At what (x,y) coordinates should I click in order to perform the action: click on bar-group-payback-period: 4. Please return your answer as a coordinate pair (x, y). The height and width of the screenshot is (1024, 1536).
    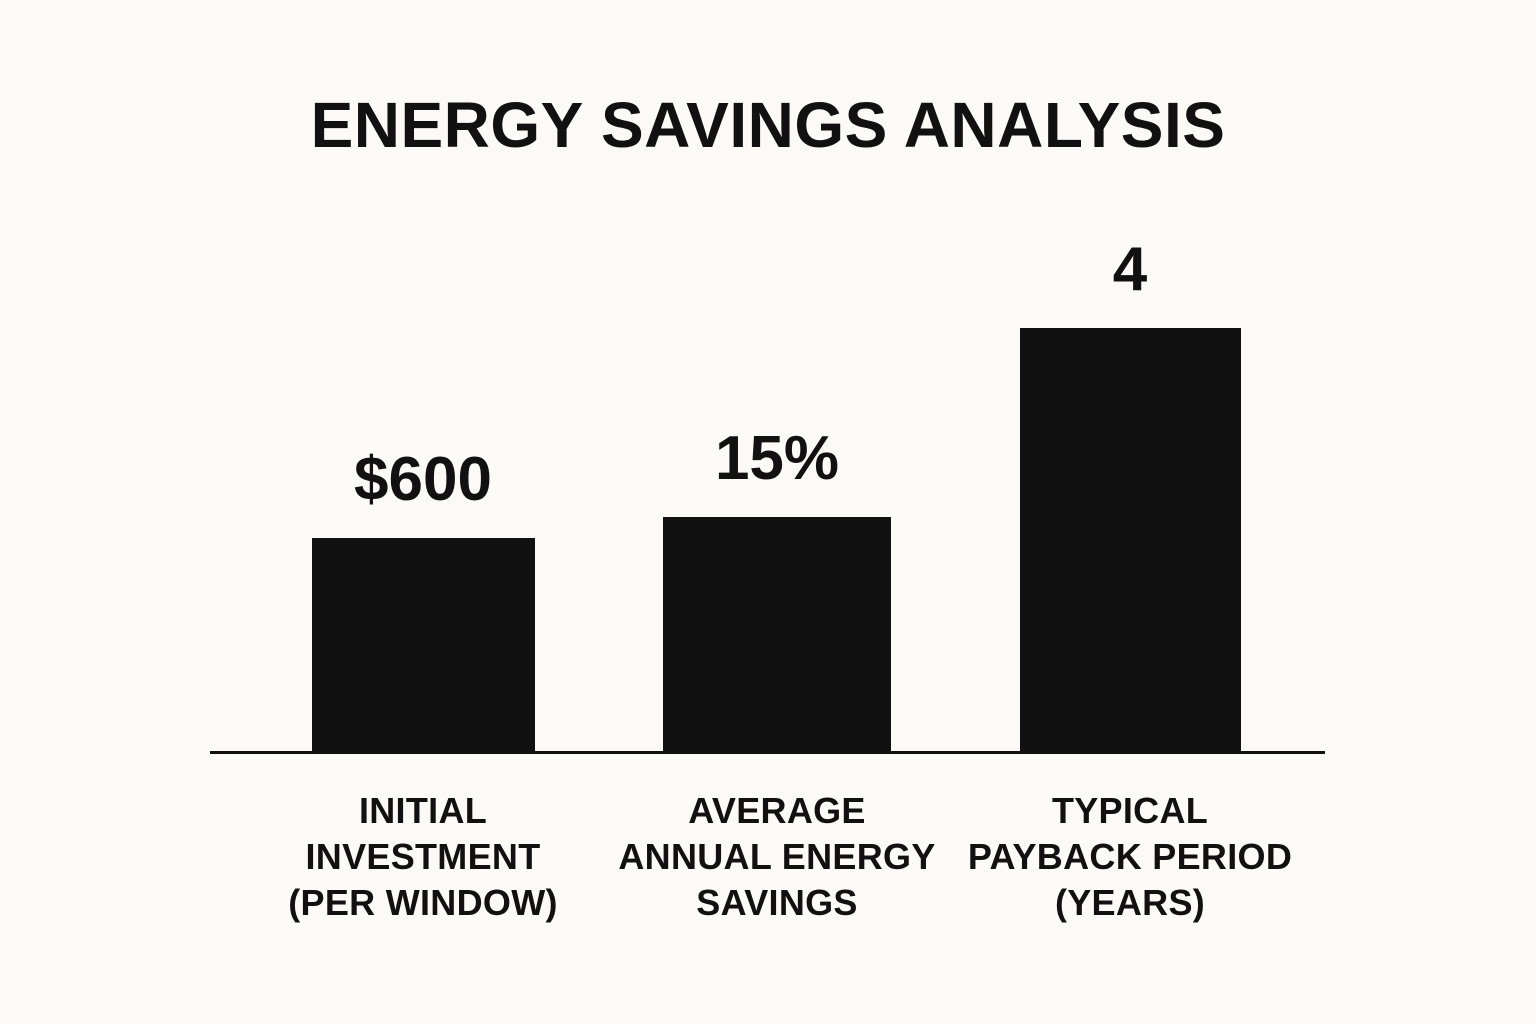
    Looking at the image, I should click on (1130, 495).